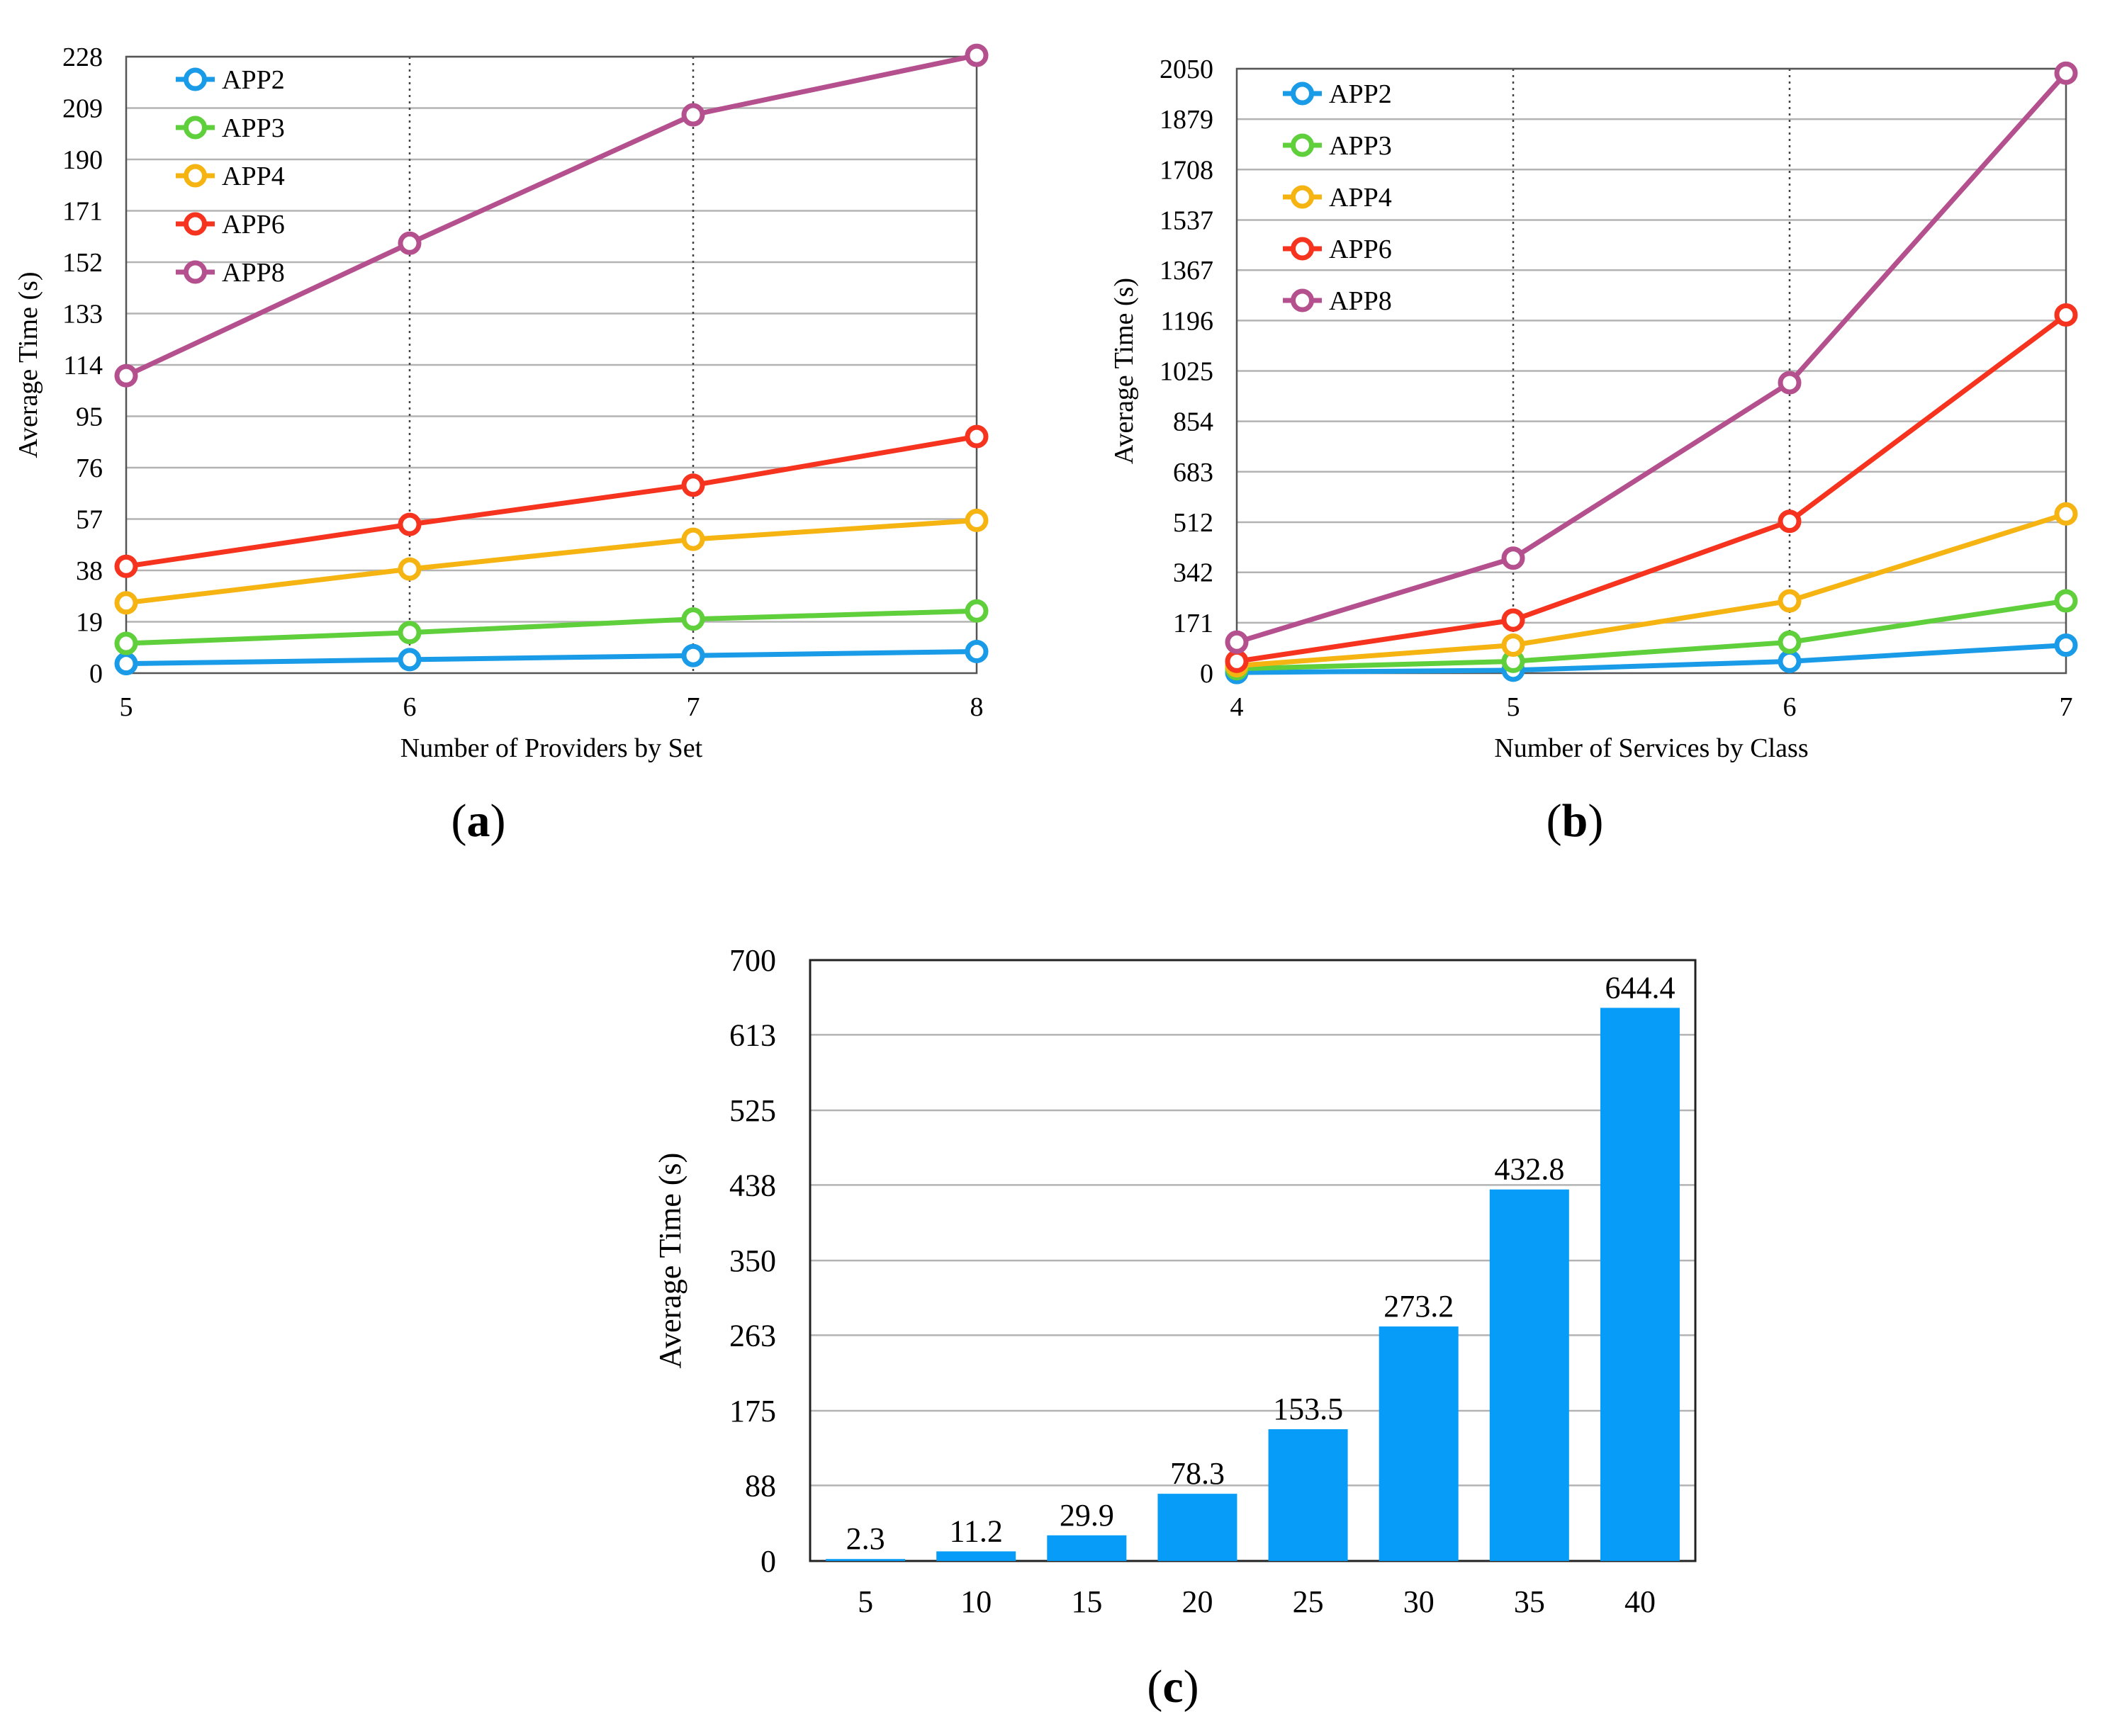 This screenshot has width=2105, height=1736. Describe the element at coordinates (1172, 1687) in the screenshot. I see `panel-letter: c` at that location.